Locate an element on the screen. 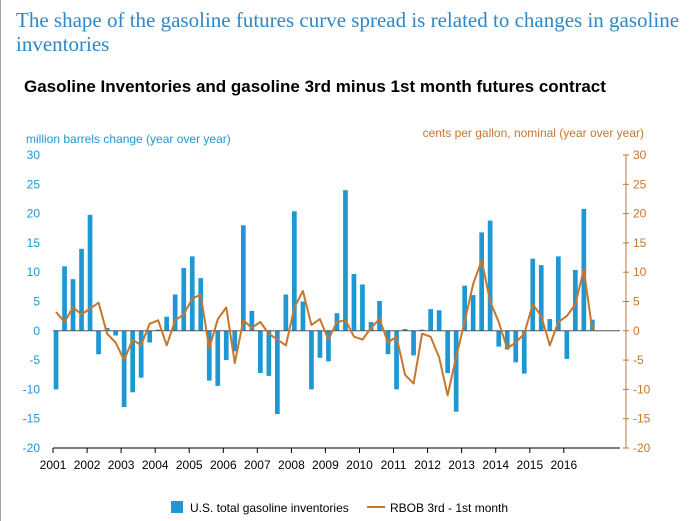  left-y-tick-label: 30 is located at coordinates (34, 155).